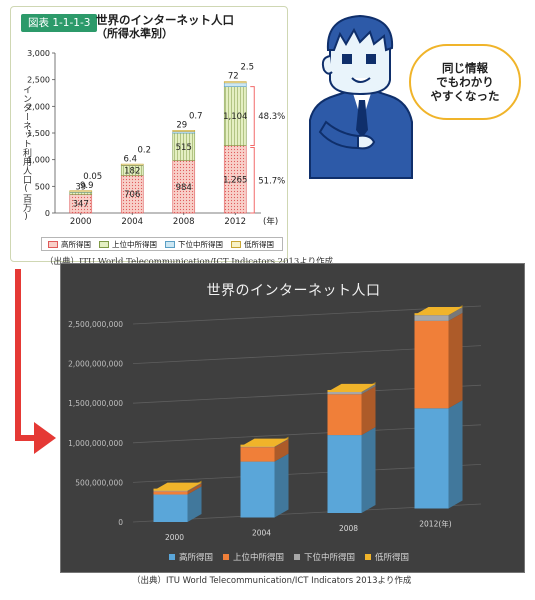 The width and height of the screenshot is (535, 600). I want to click on speech-line-2: でもわかり, so click(465, 82).